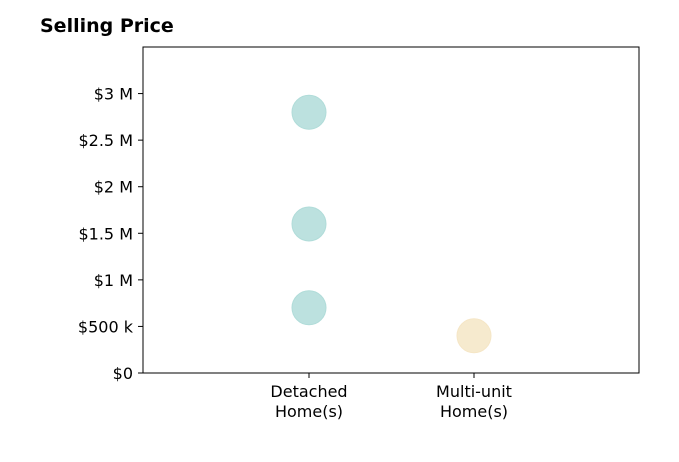 The image size is (679, 462). I want to click on y-tick-label: $0, so click(123, 373).